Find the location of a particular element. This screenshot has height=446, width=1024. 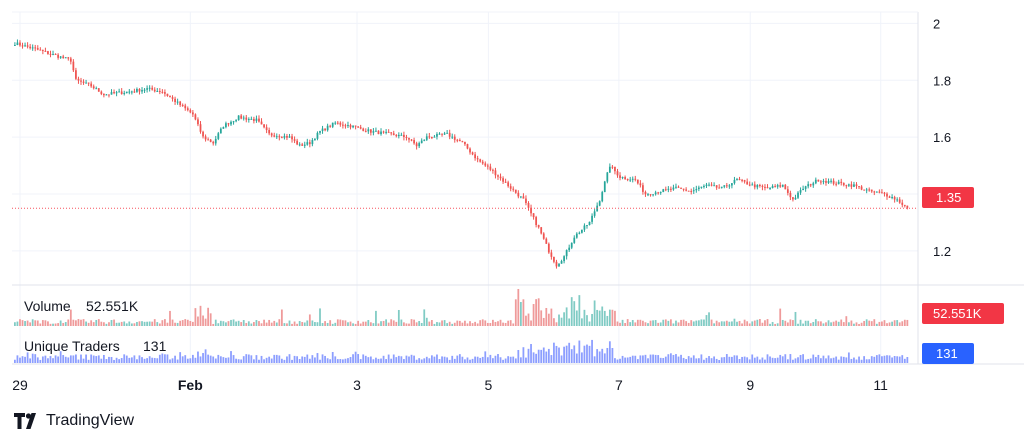

time-axis: 29 Feb 3 5 7 9 11 is located at coordinates (450, 385).